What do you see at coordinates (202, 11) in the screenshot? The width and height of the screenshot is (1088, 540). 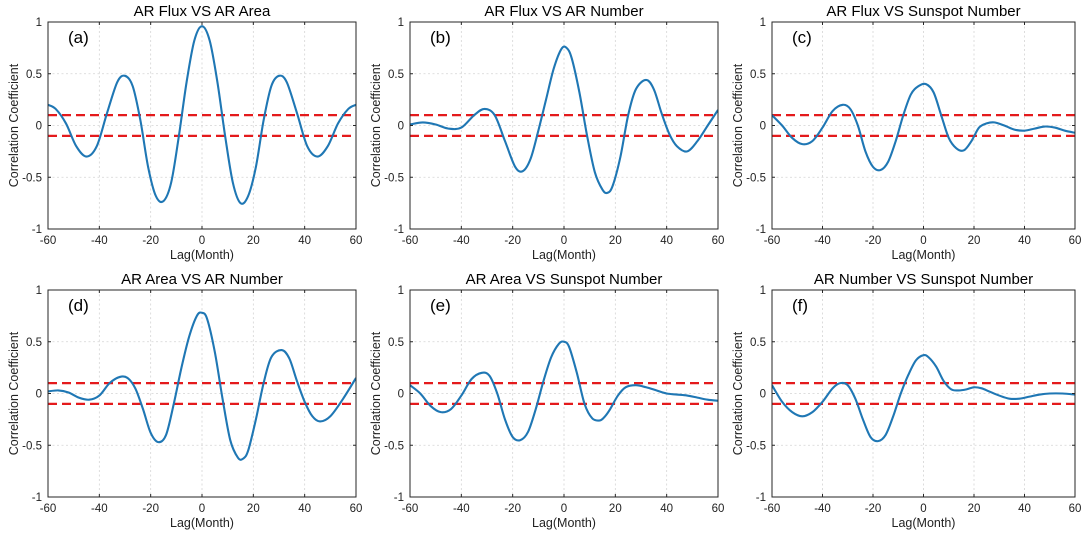 I see `chart-title: AR Flux VS AR Area` at bounding box center [202, 11].